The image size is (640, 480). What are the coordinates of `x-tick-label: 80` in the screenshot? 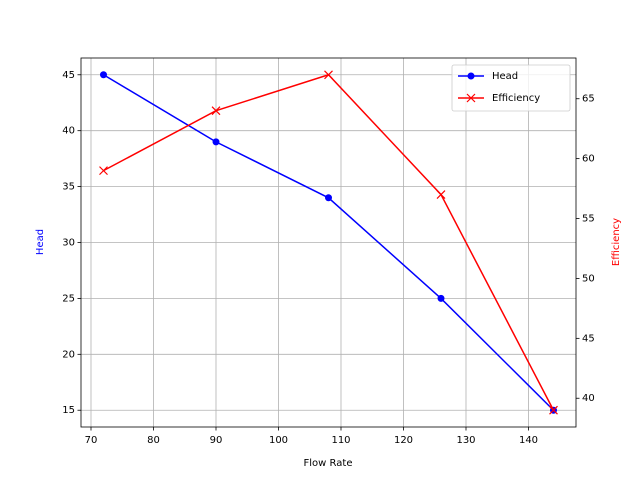 It's located at (153, 440).